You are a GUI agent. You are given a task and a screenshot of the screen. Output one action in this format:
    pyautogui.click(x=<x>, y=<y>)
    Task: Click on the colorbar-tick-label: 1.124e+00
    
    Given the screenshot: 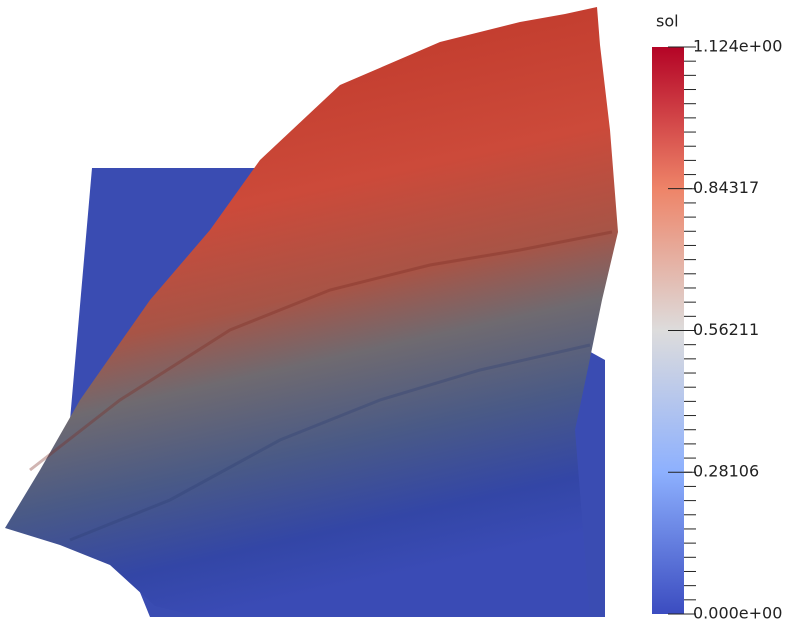 What is the action you would take?
    pyautogui.click(x=737, y=46)
    